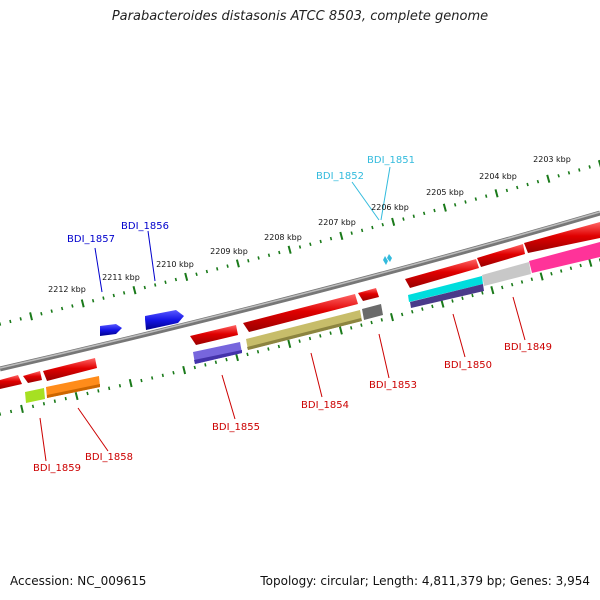 The width and height of the screenshot is (600, 600). What do you see at coordinates (164, 320) in the screenshot?
I see `gene-bdi-1856-arrow` at bounding box center [164, 320].